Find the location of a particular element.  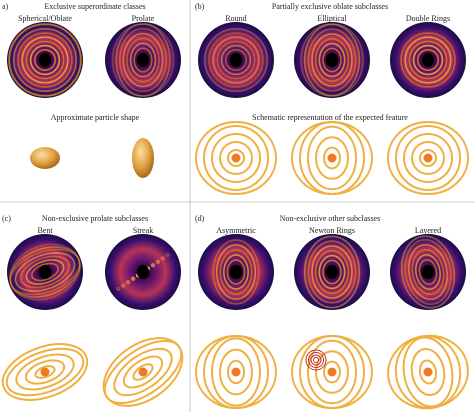

panel-title: Partially exclusive oblate subclasses is located at coordinates (330, 6).